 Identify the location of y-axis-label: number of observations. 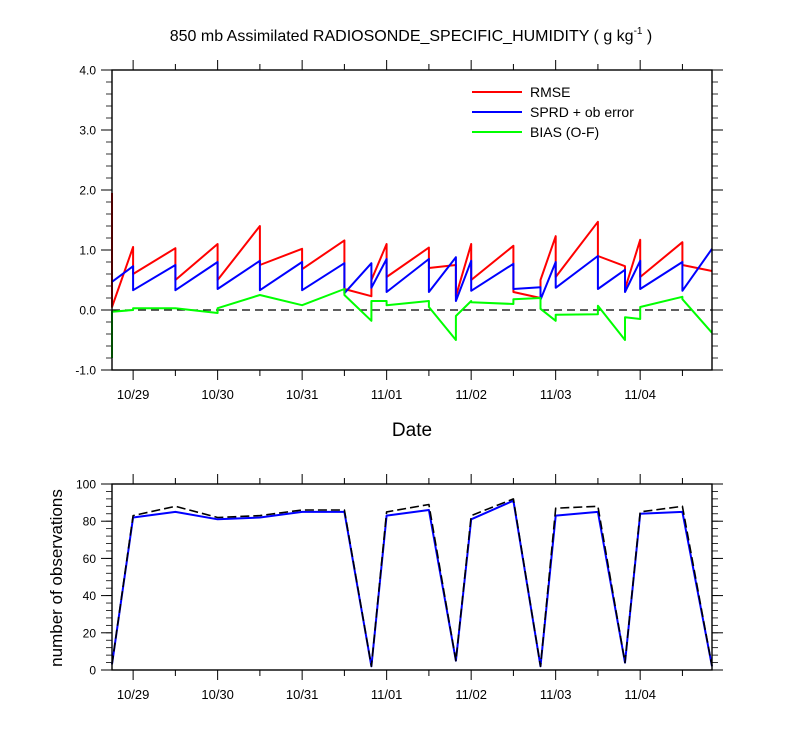
(56, 578).